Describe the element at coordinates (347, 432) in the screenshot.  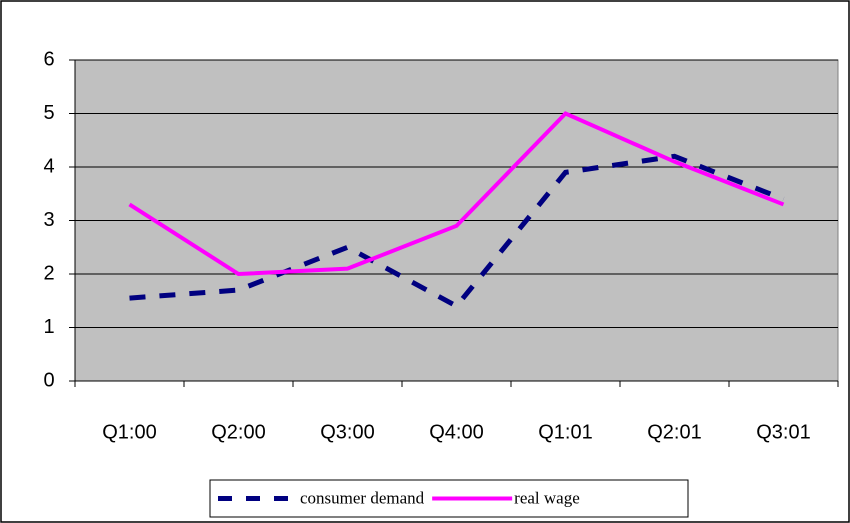
I see `x-tick-label: Q3:00` at that location.